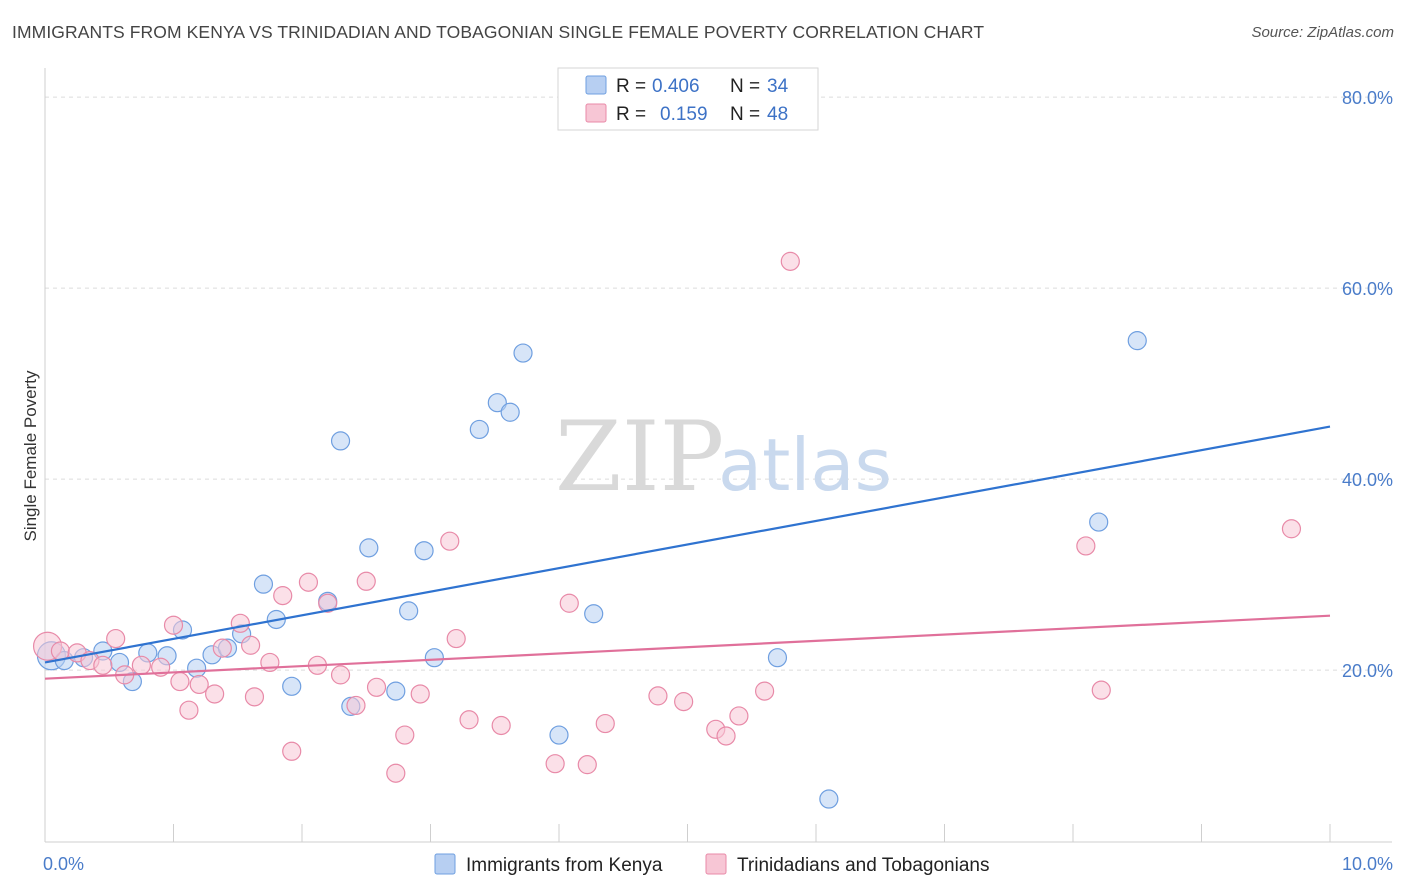 This screenshot has height=892, width=1406. What do you see at coordinates (777, 114) in the screenshot?
I see `legend-n-value-trinidad: 48` at bounding box center [777, 114].